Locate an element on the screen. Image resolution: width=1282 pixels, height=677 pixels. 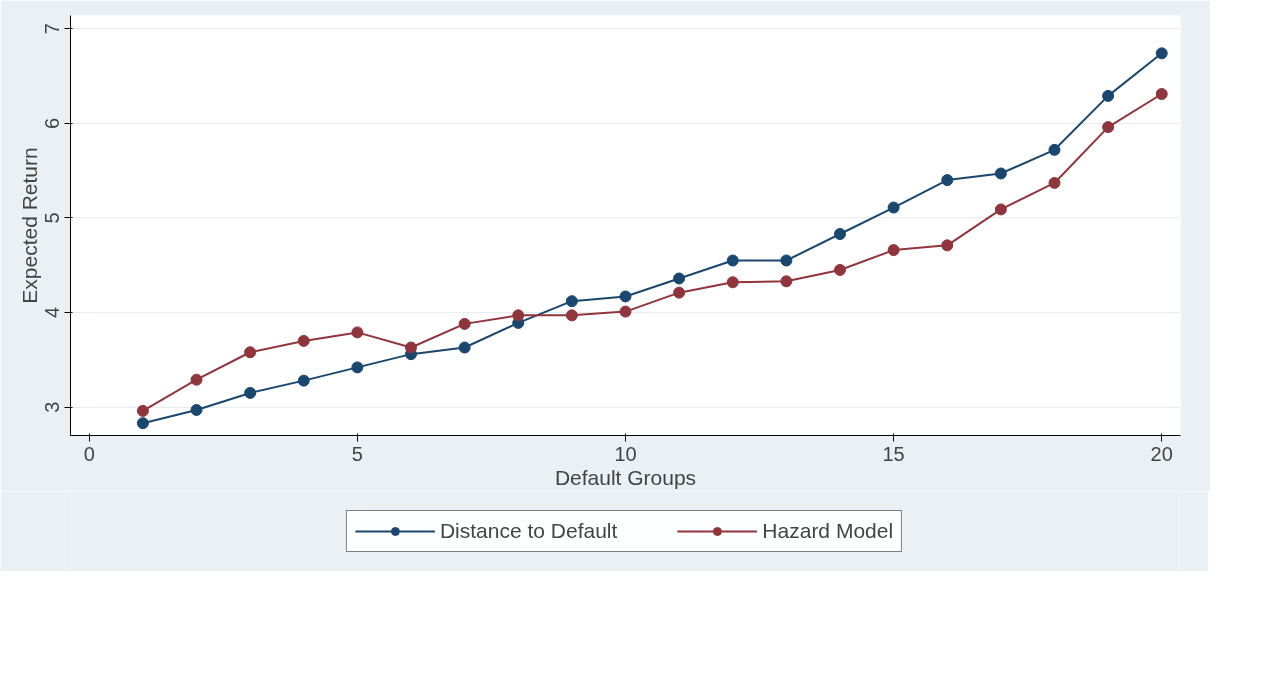
y-tick-label: 4 is located at coordinates (52, 312).